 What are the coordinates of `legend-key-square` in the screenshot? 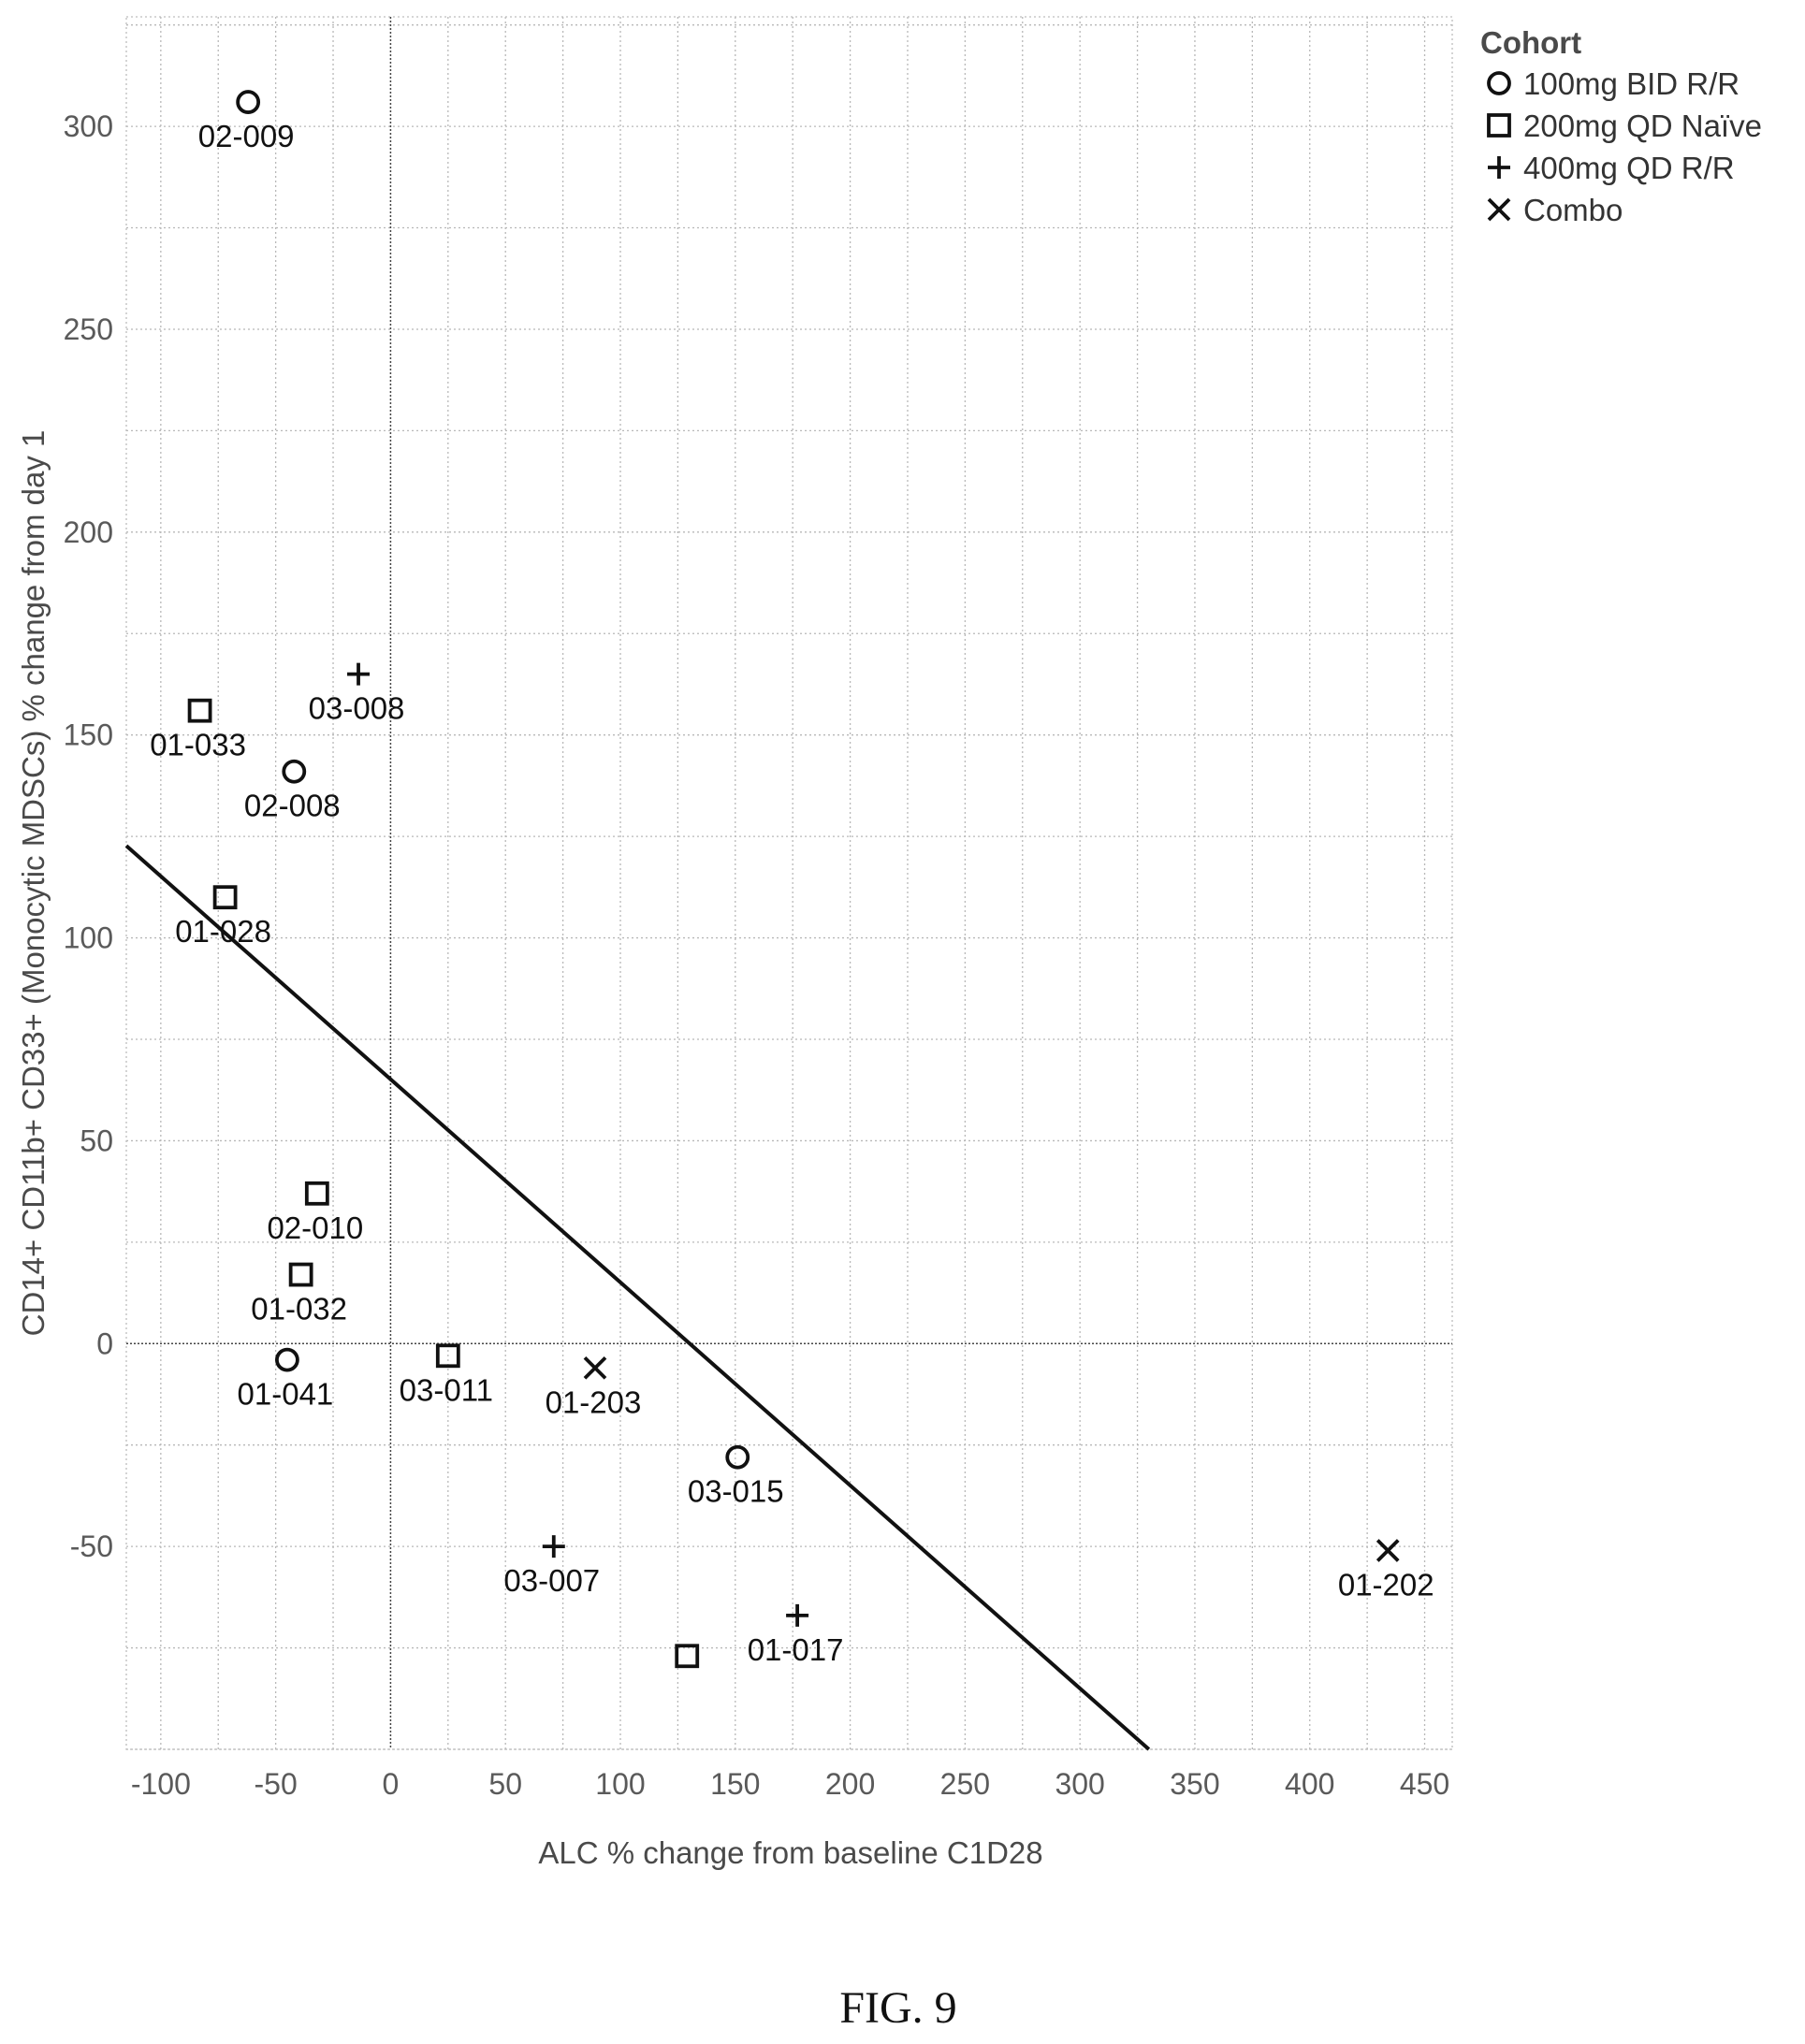 It's located at (1499, 126).